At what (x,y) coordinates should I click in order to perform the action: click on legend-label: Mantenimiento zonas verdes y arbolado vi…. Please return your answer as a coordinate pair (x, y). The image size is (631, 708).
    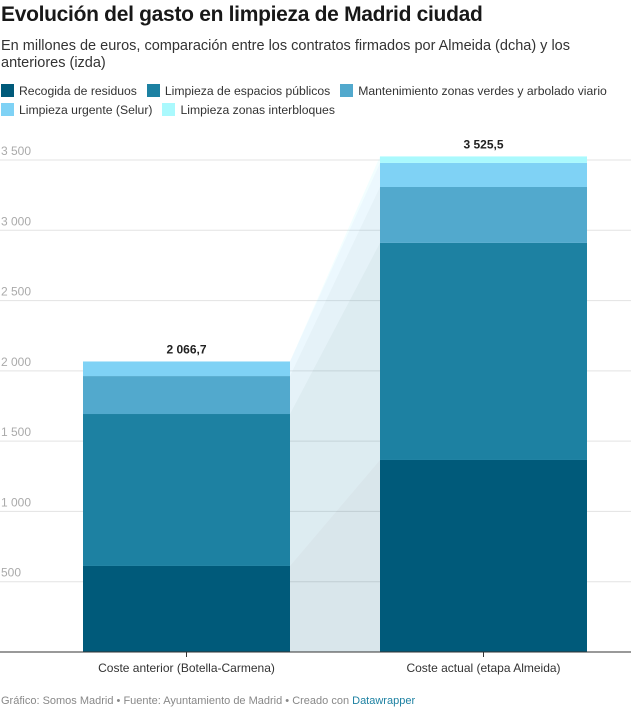
    Looking at the image, I should click on (482, 90).